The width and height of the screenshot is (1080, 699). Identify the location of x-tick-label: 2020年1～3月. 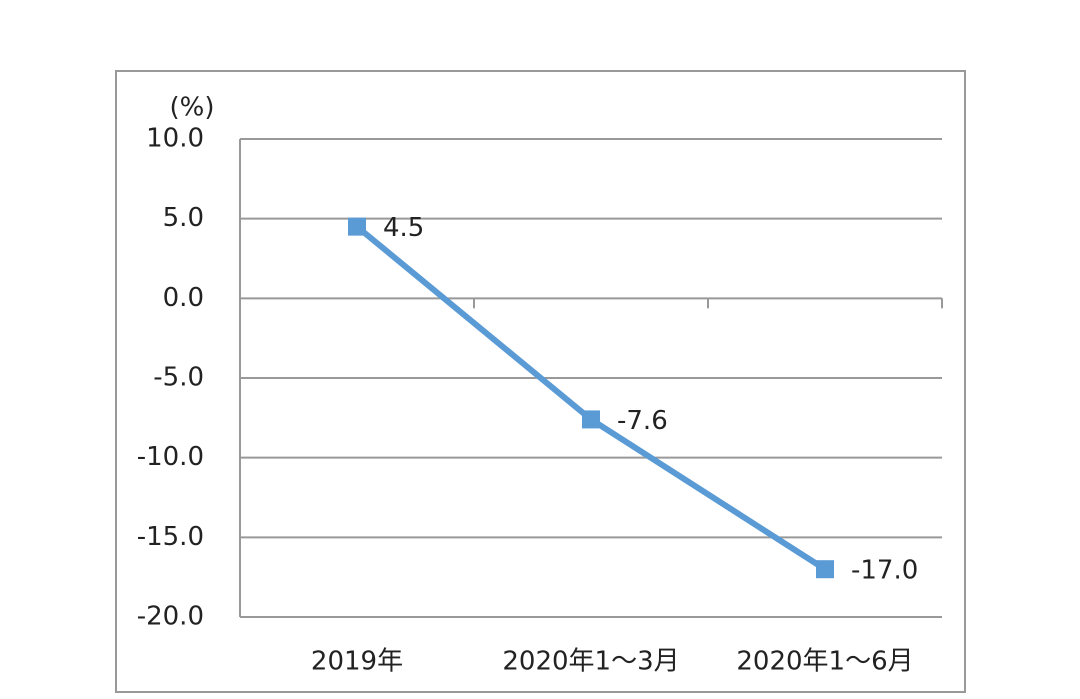
(590, 662).